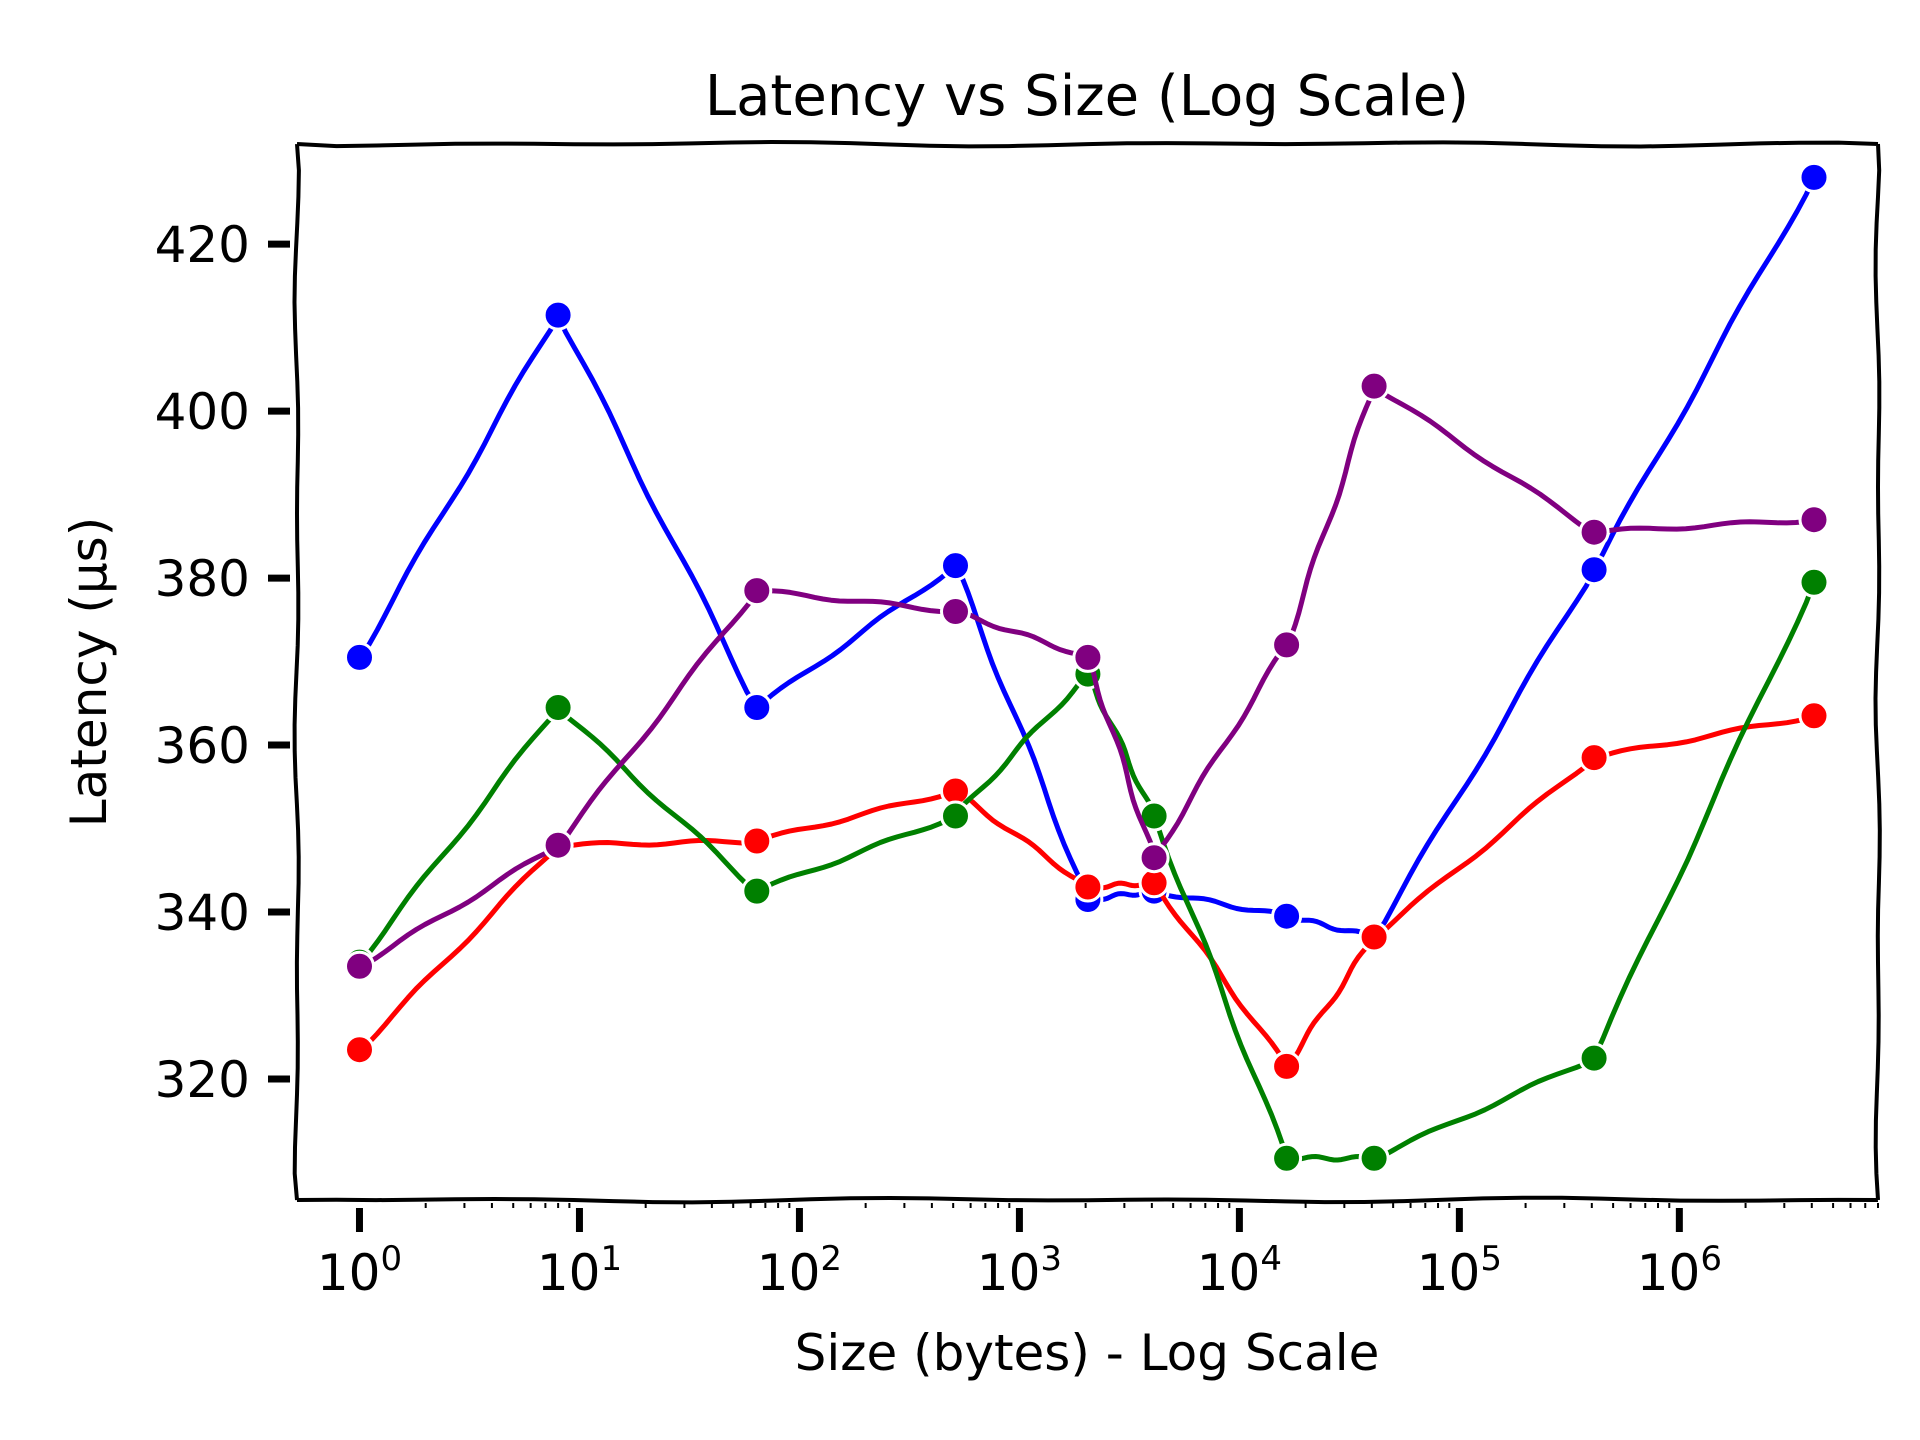 This screenshot has width=1920, height=1440. I want to click on y-tick-label: 340, so click(202, 913).